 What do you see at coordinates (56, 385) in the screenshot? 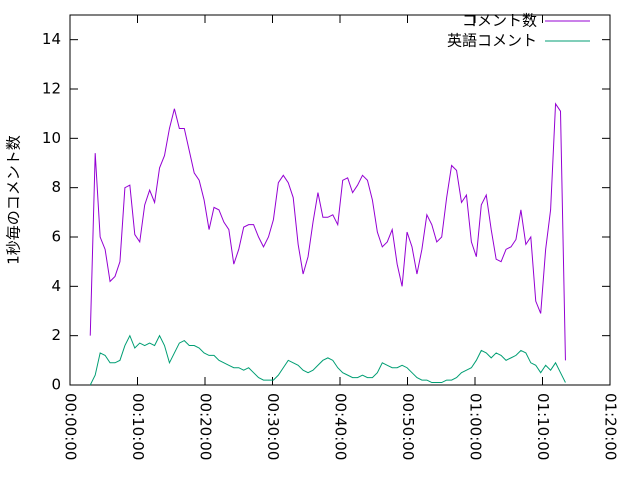
I see `y-tick-label: 0` at bounding box center [56, 385].